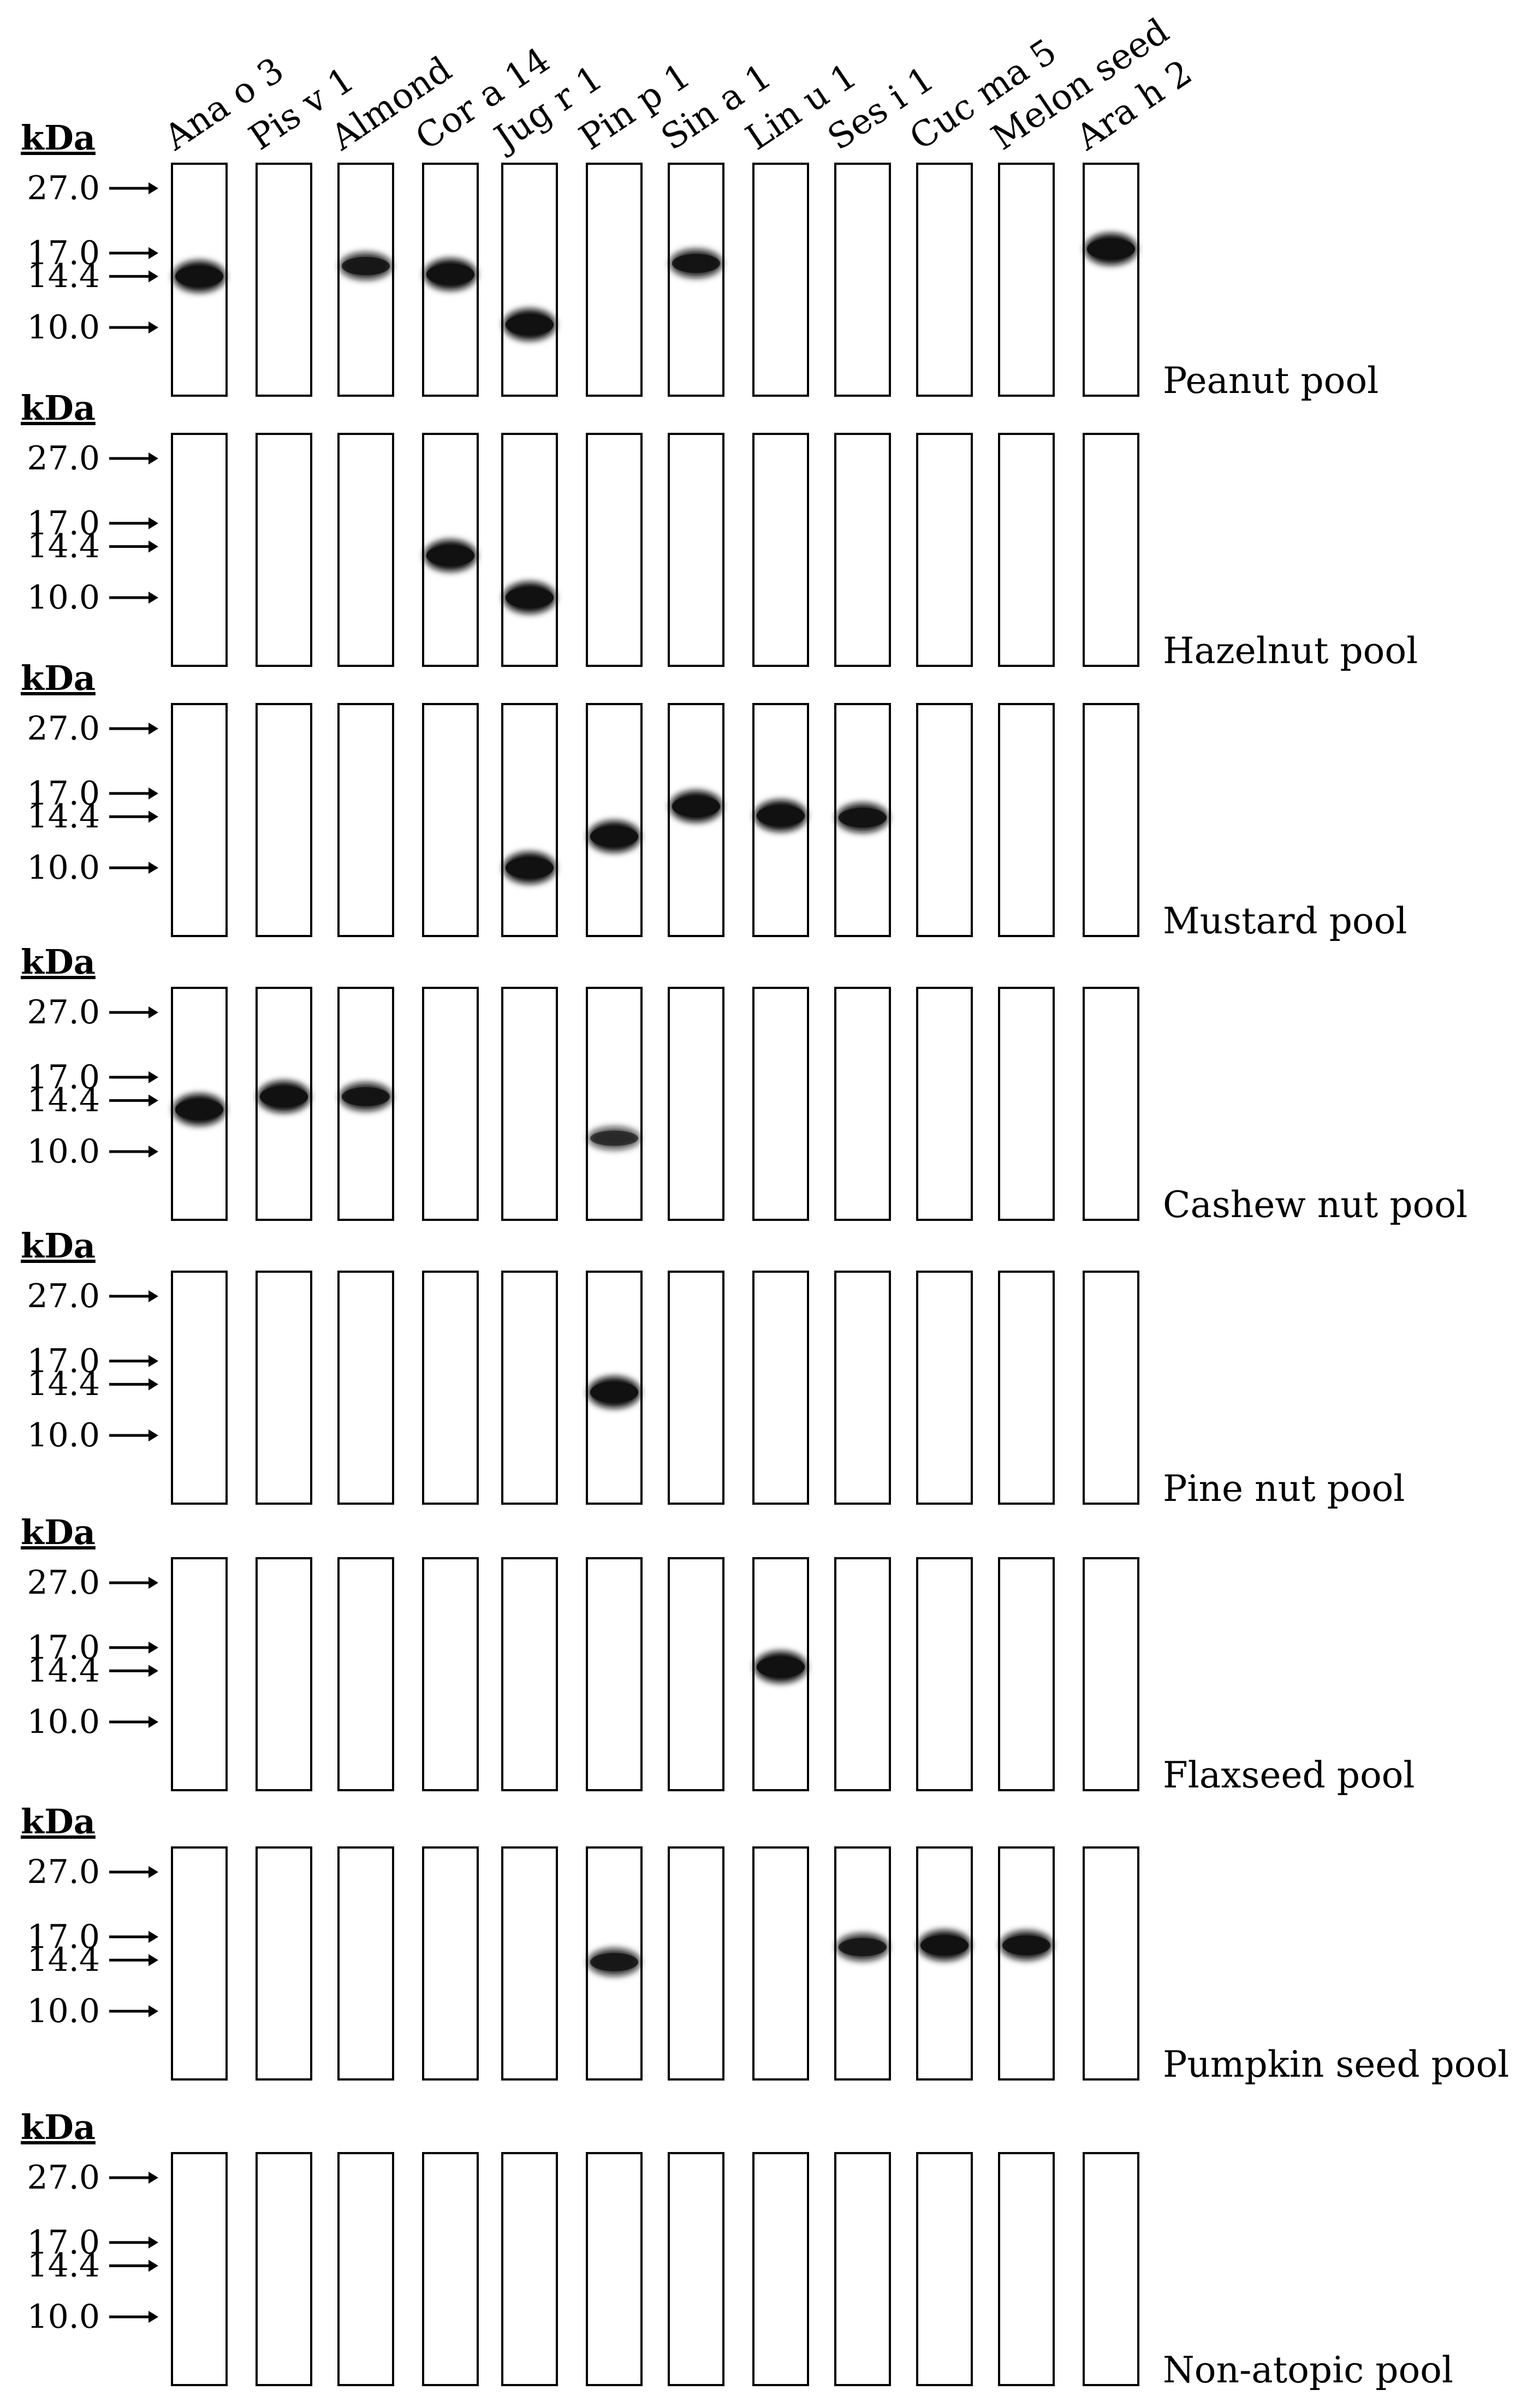  I want to click on pool-label: Hazelnut pool, so click(1290, 651).